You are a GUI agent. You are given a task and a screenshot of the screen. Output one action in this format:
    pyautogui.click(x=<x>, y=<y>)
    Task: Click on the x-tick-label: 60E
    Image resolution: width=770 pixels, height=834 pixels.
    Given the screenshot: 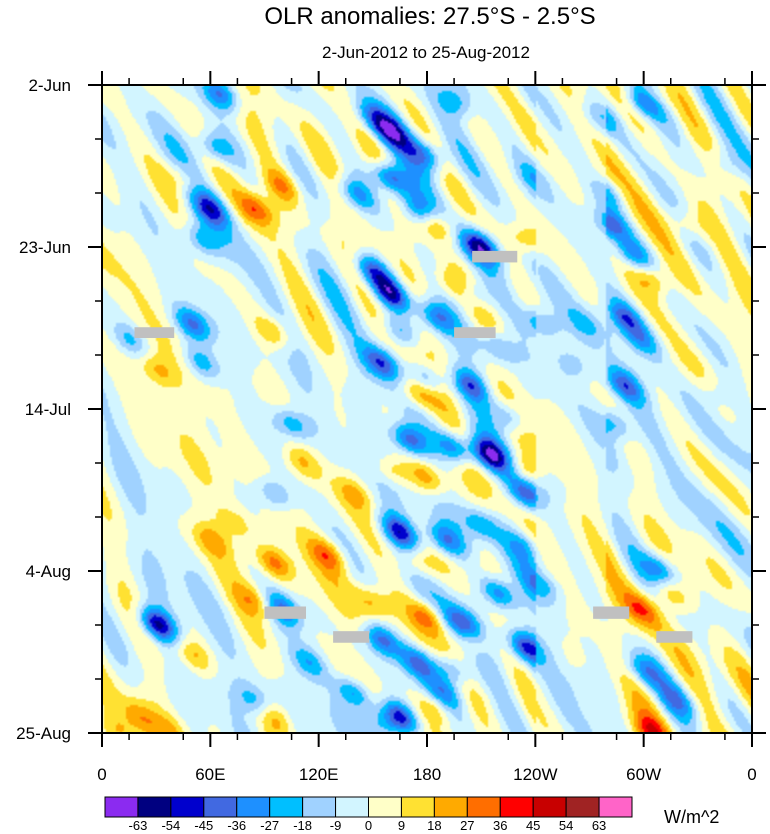 What is the action you would take?
    pyautogui.click(x=210, y=774)
    